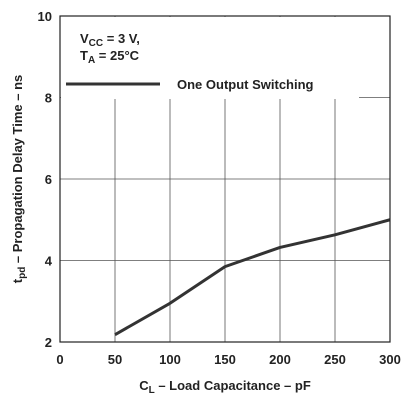 The width and height of the screenshot is (409, 404). What do you see at coordinates (110, 57) in the screenshot?
I see `condition-ta: TA = 25°C` at bounding box center [110, 57].